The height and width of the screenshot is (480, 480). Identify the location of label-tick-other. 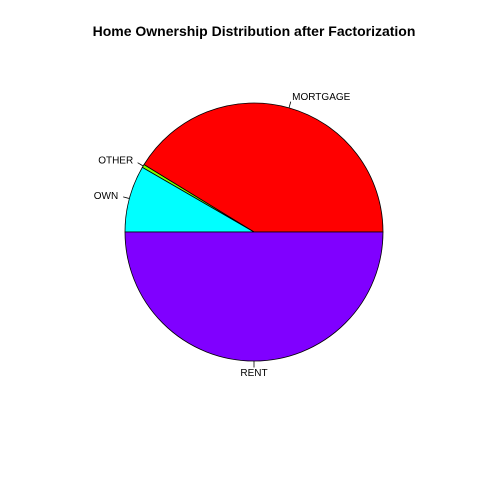
(140, 164).